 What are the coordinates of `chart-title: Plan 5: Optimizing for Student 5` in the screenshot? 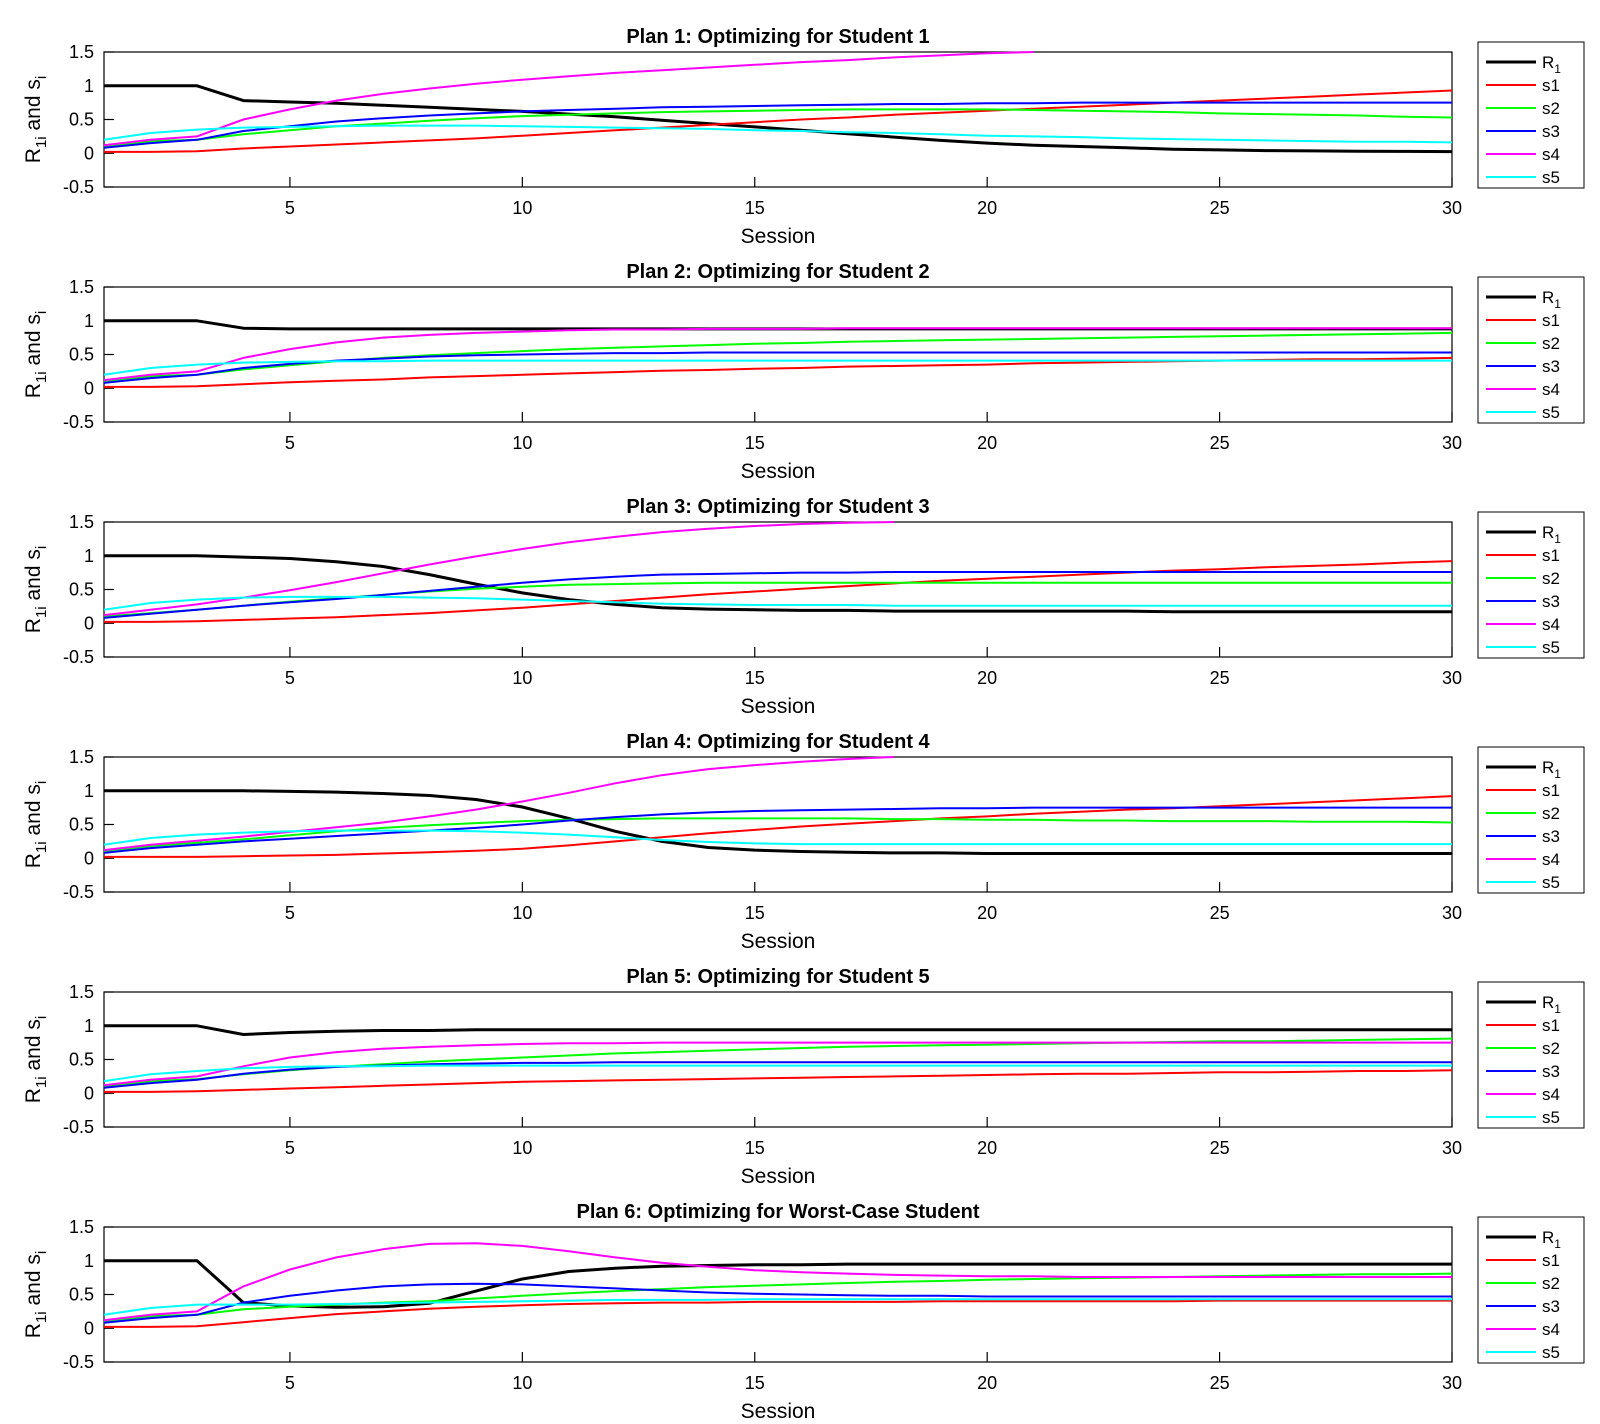 It's located at (777, 977).